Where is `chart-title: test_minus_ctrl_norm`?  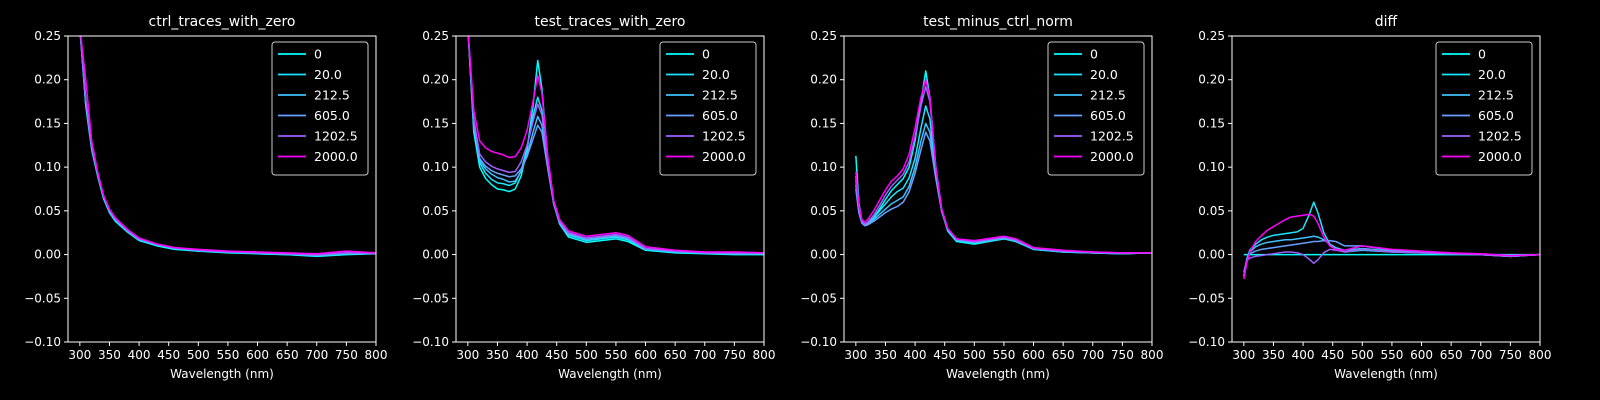 chart-title: test_minus_ctrl_norm is located at coordinates (998, 22).